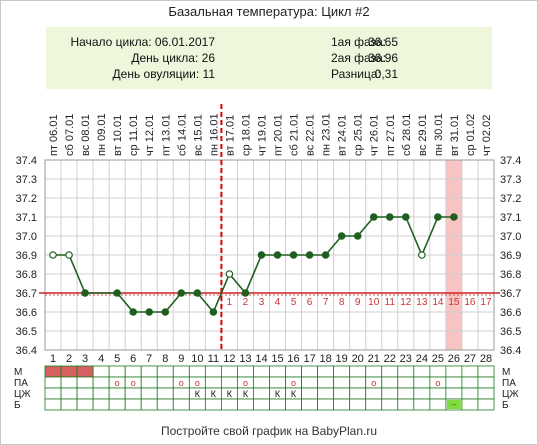 This screenshot has height=445, width=538. I want to click on x-date-label: пн 16.01, so click(214, 134).